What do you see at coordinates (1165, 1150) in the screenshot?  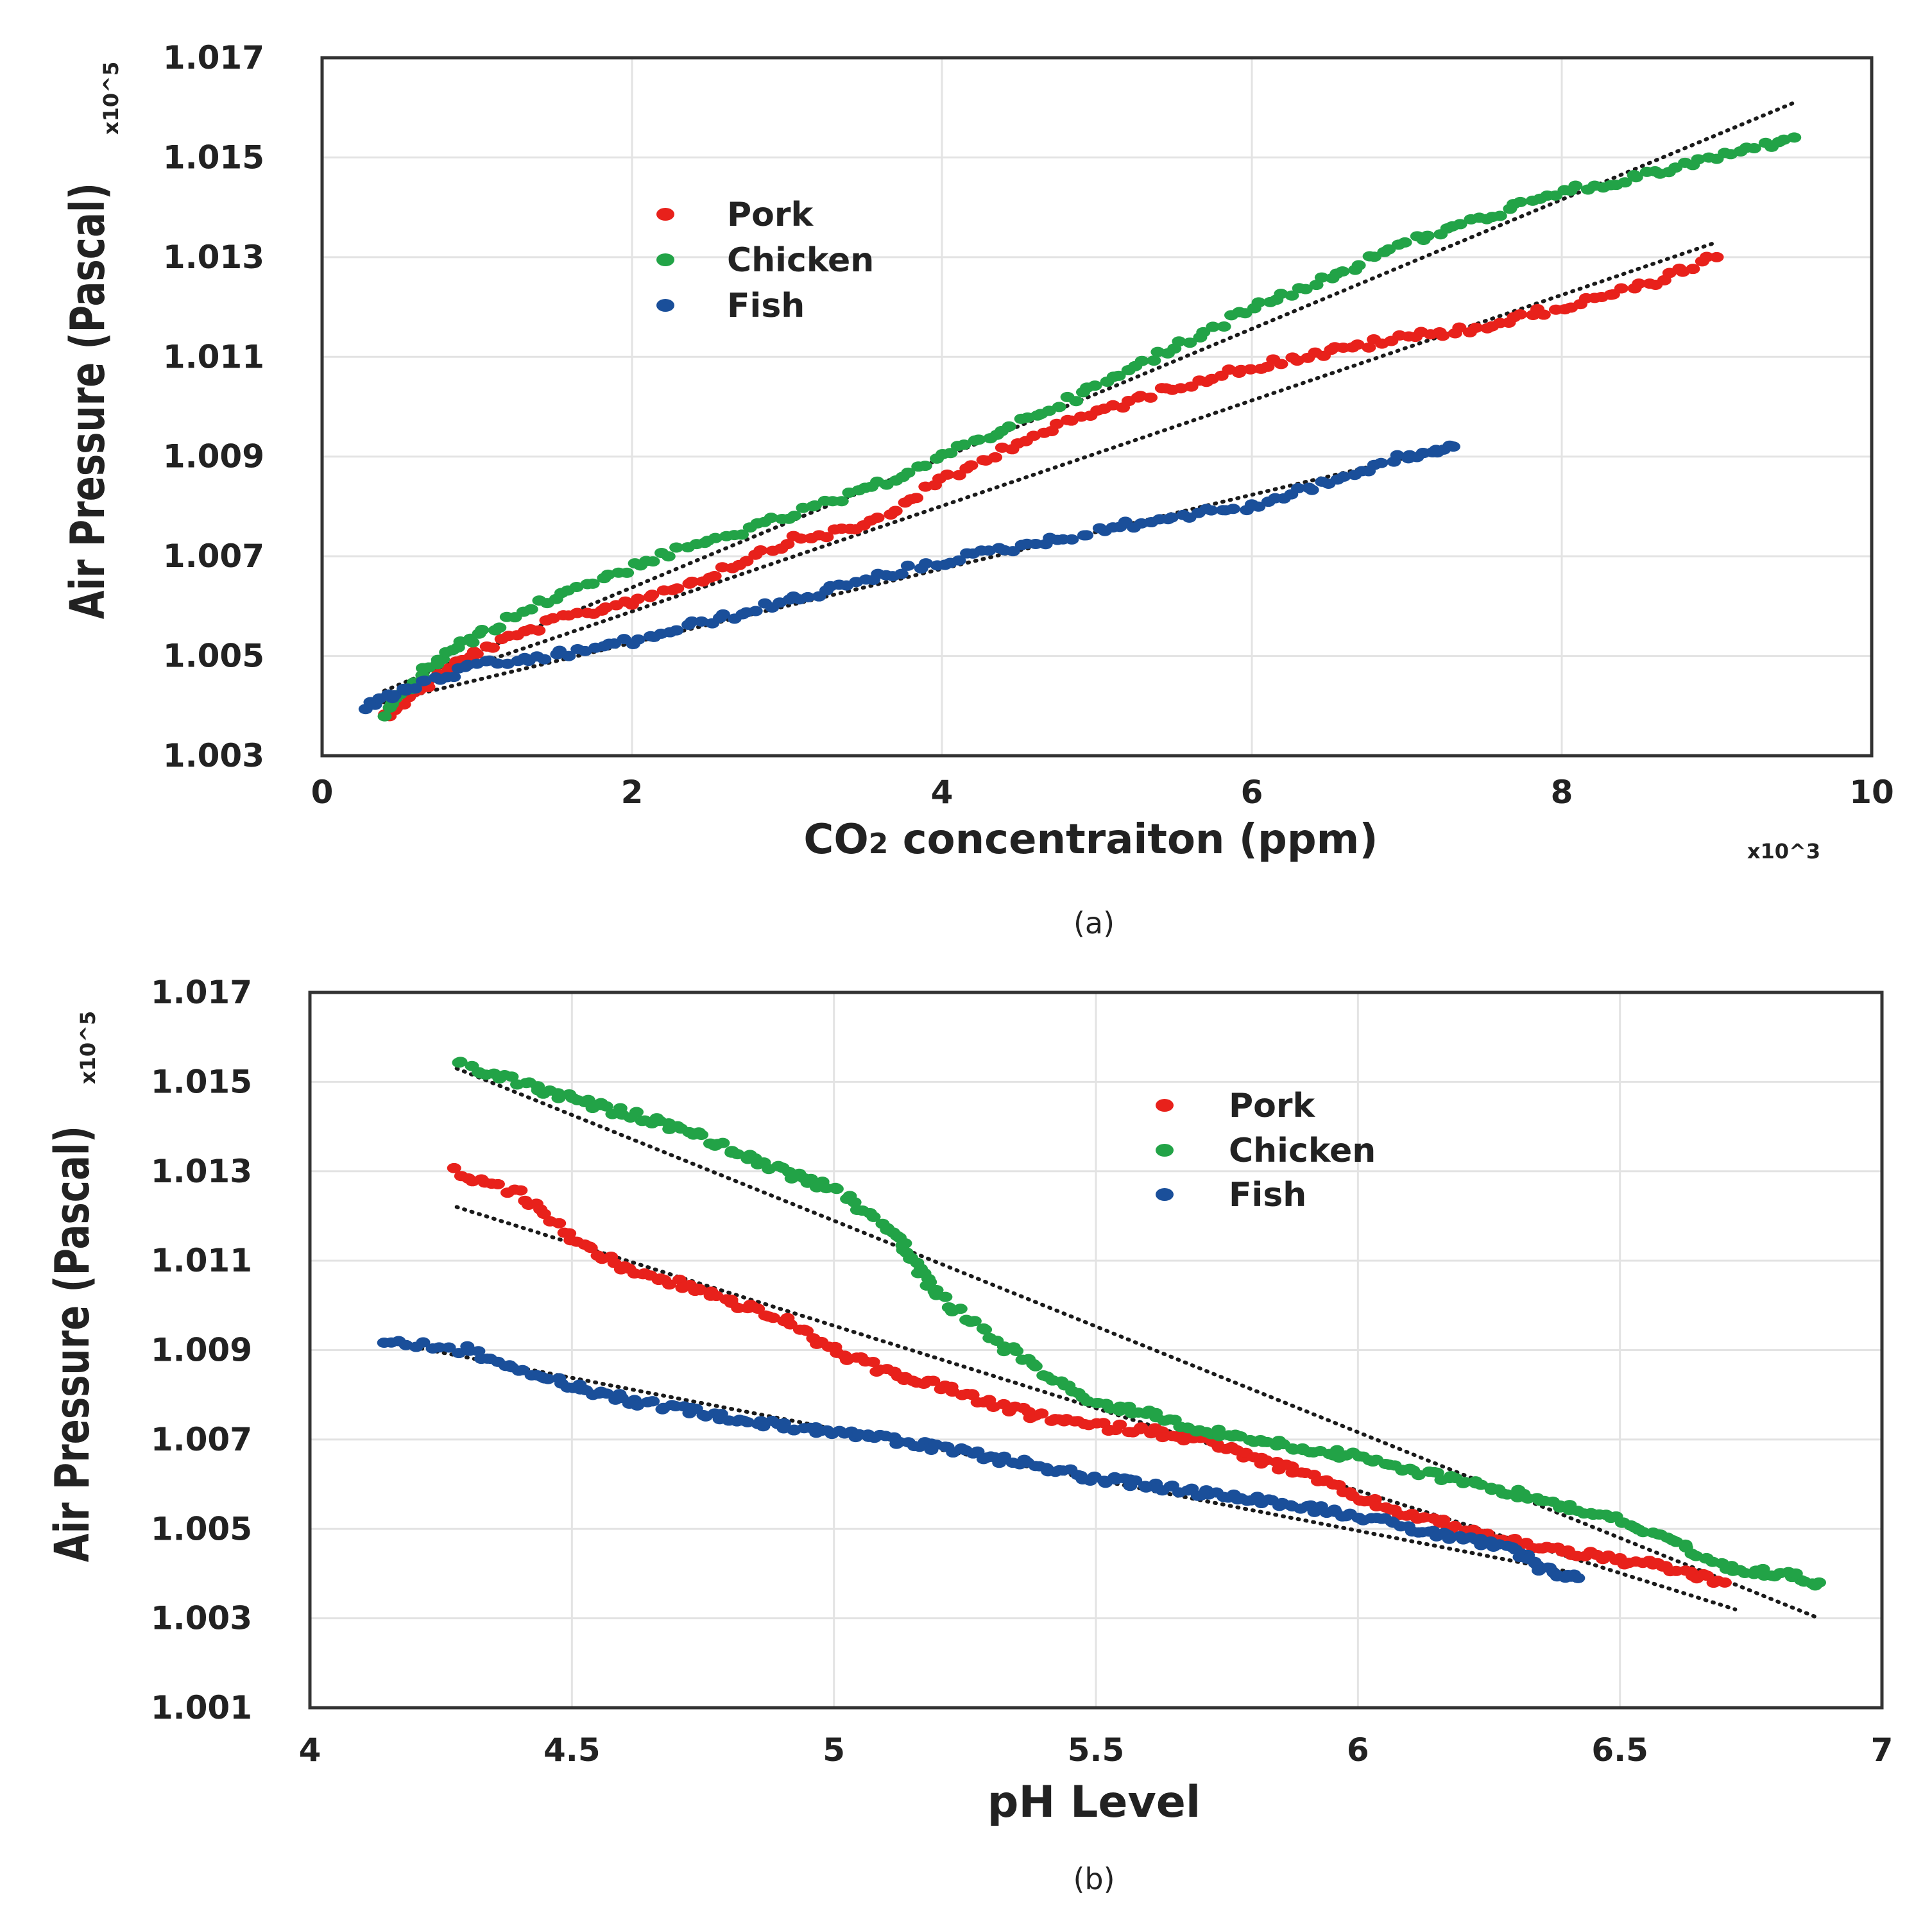 I see `chart-b-legend-marker-chicken` at bounding box center [1165, 1150].